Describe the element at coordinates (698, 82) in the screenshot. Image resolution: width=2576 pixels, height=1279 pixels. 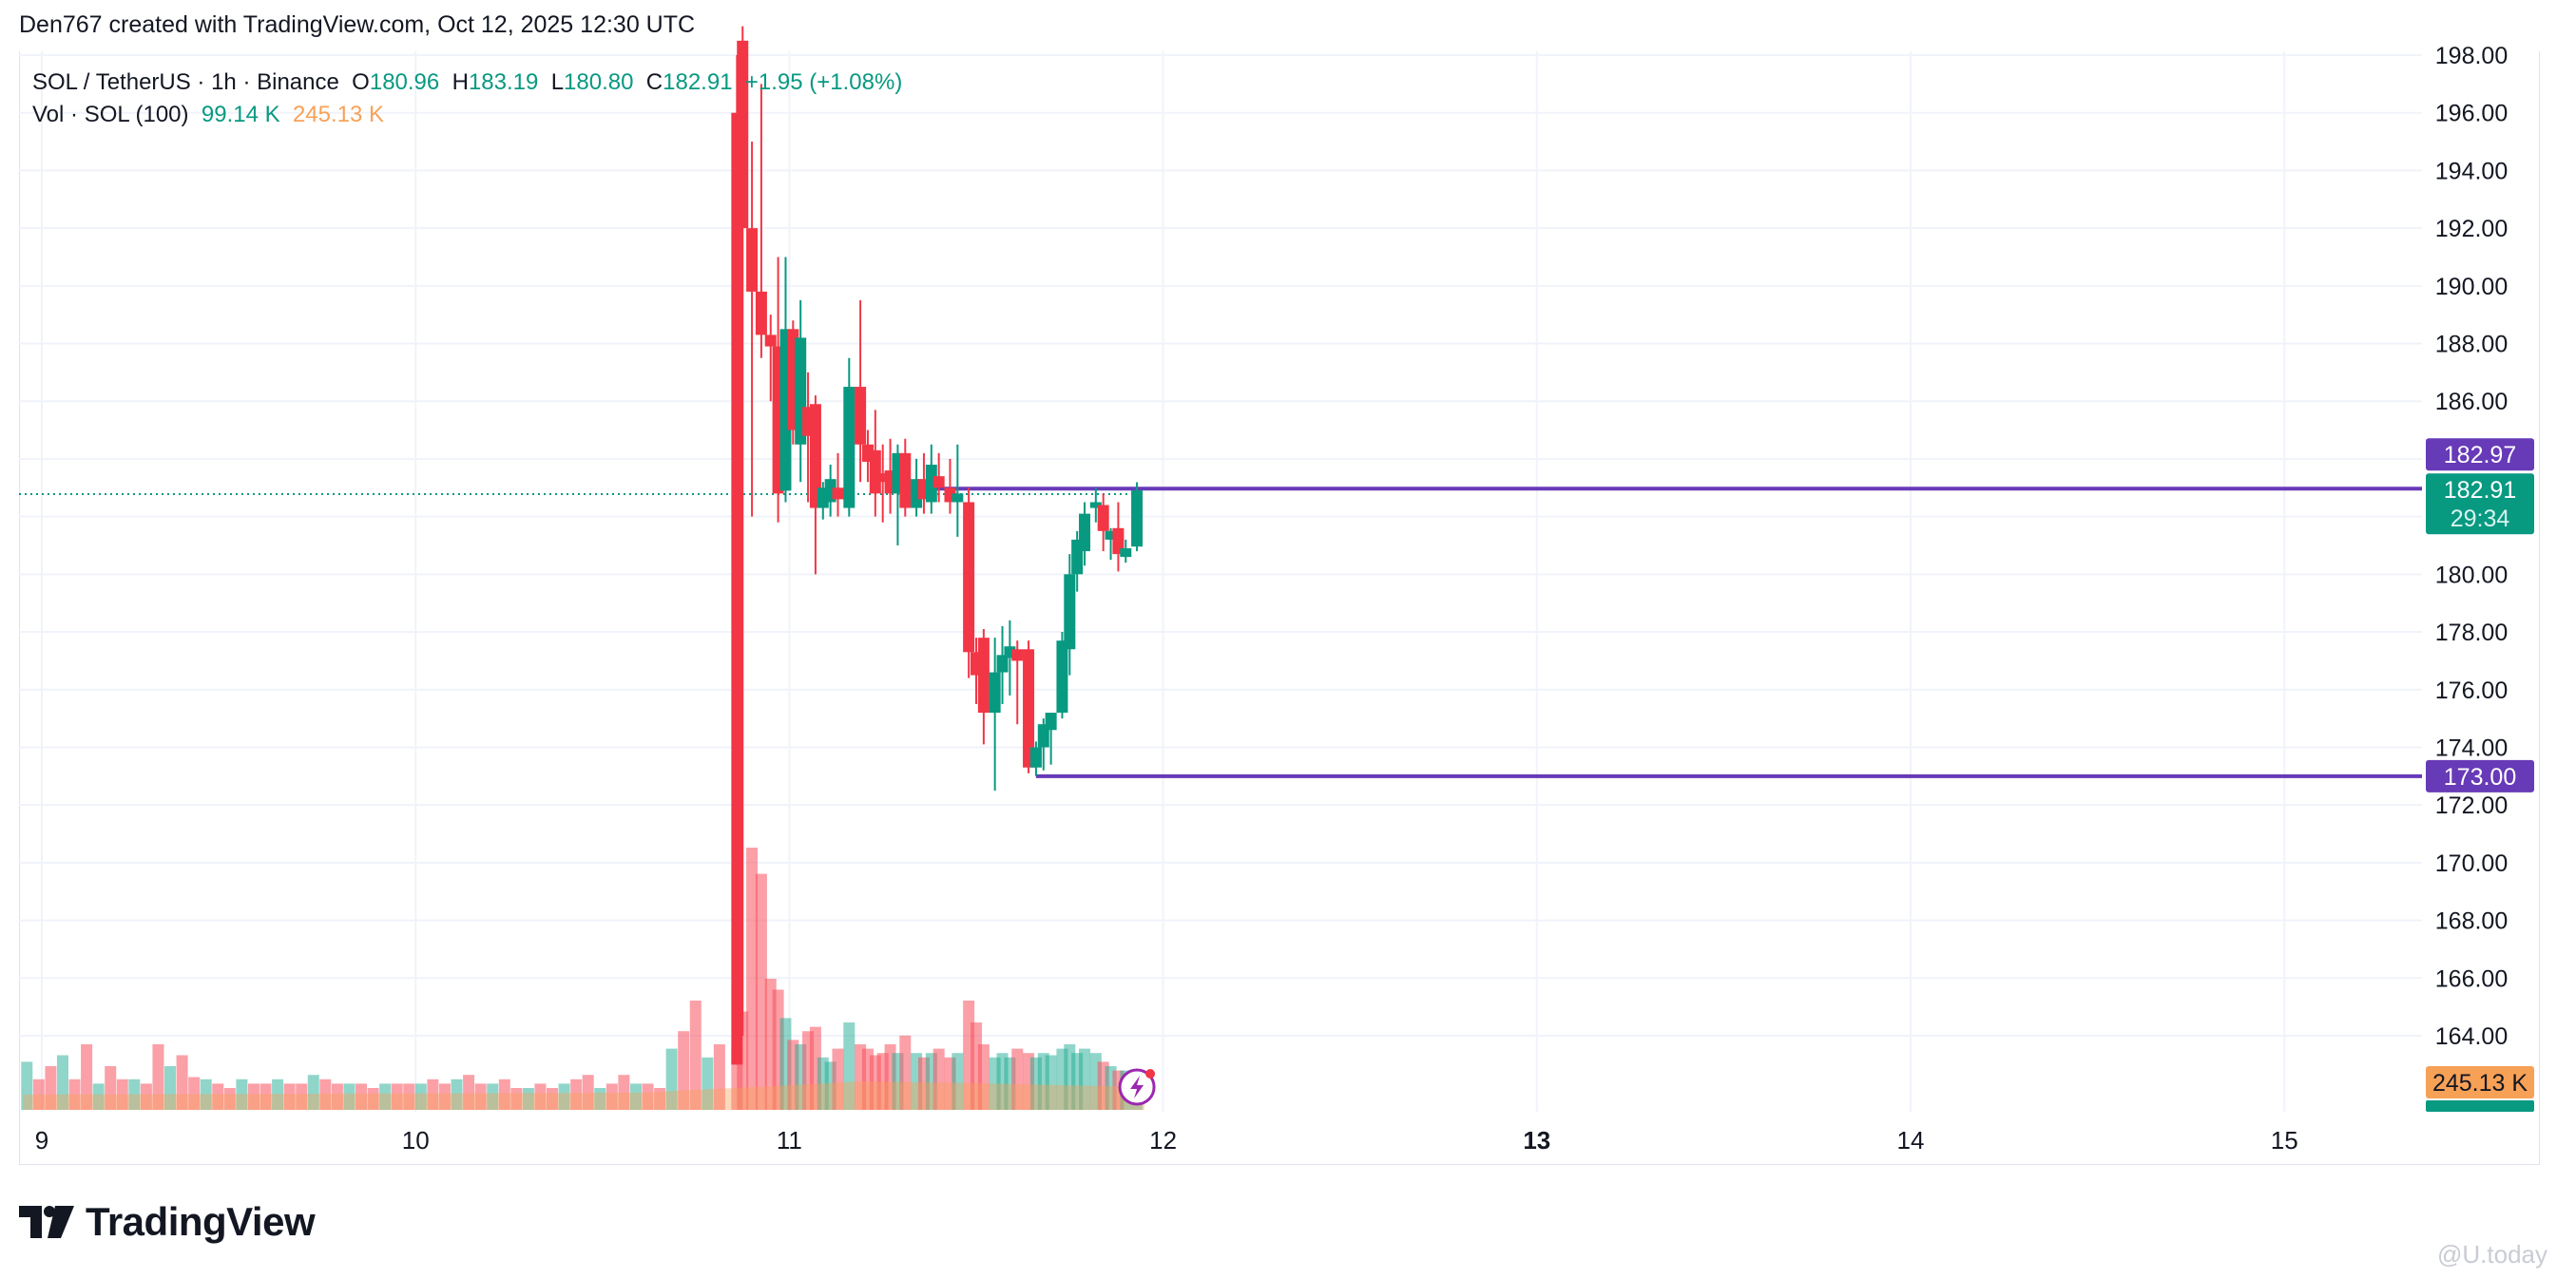
I see `close-value: 182.91` at that location.